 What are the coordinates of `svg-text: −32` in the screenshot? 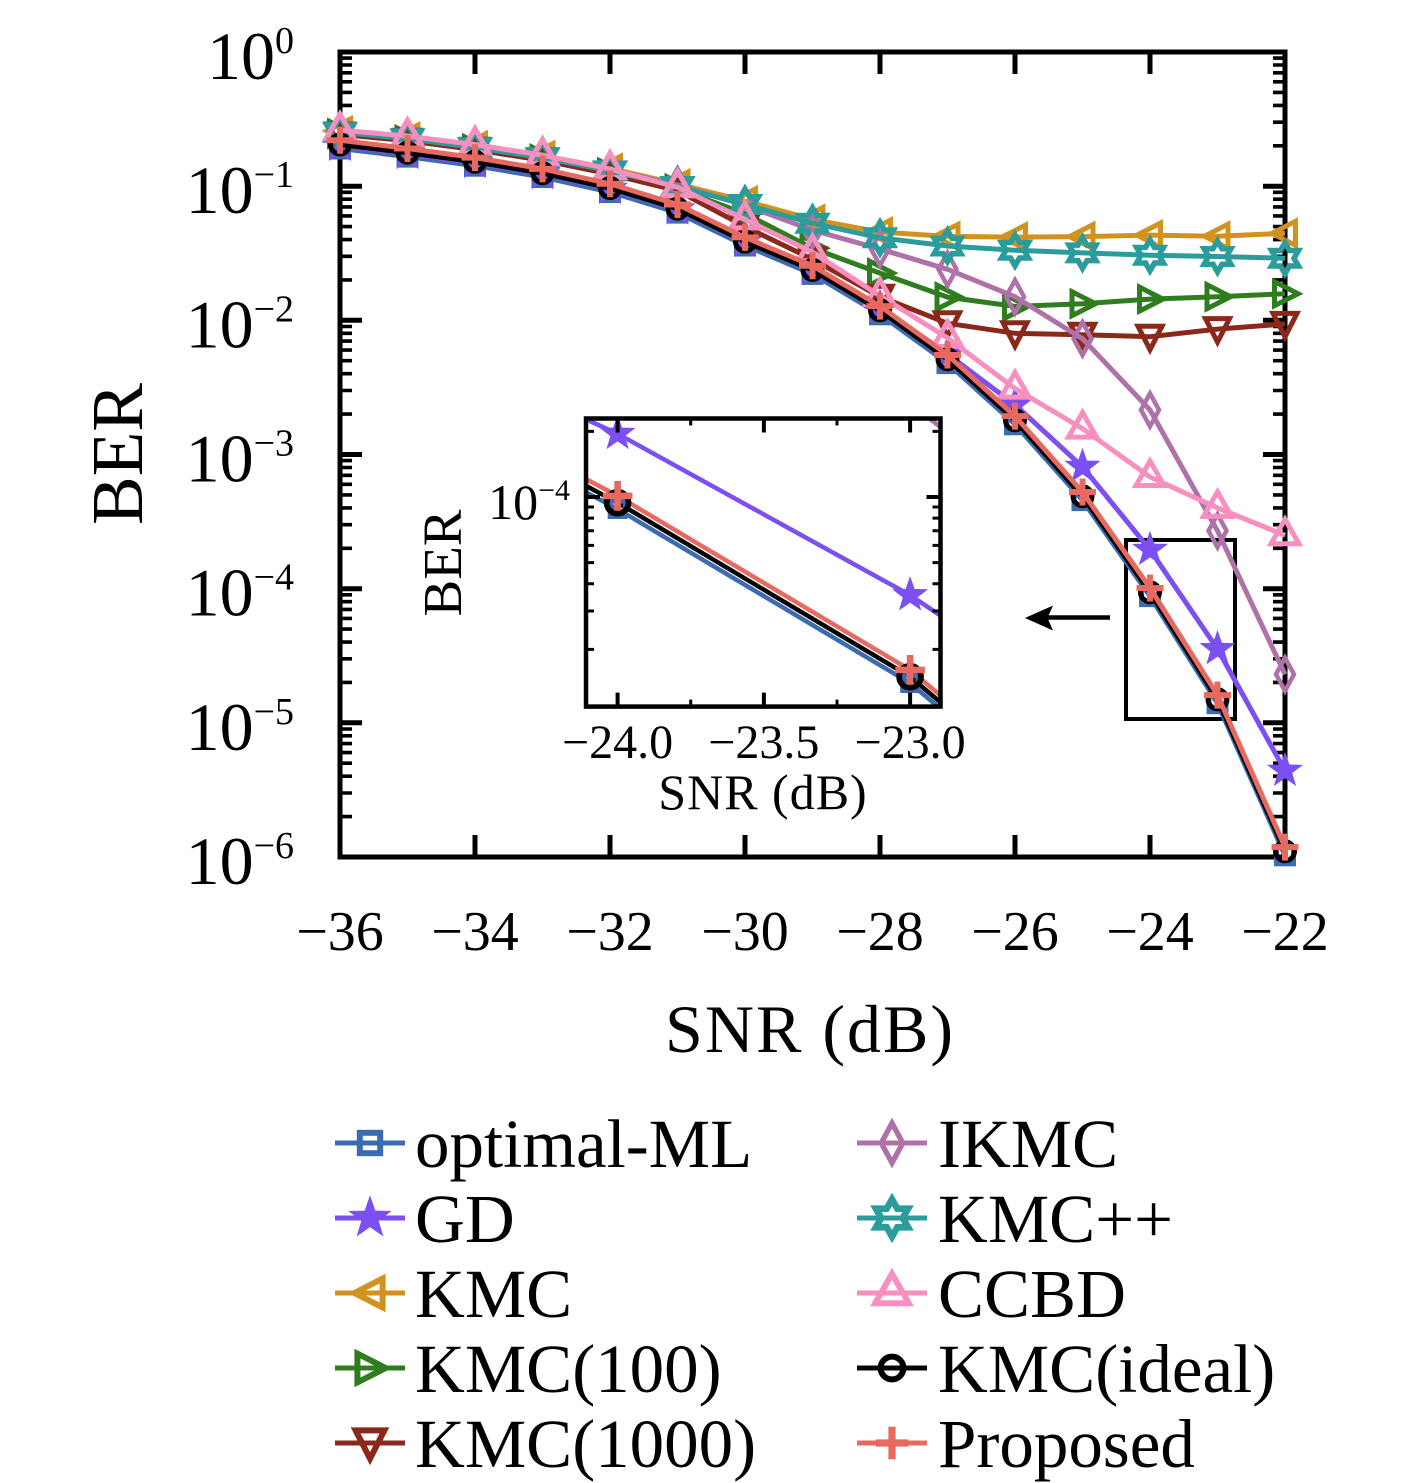 It's located at (610, 932).